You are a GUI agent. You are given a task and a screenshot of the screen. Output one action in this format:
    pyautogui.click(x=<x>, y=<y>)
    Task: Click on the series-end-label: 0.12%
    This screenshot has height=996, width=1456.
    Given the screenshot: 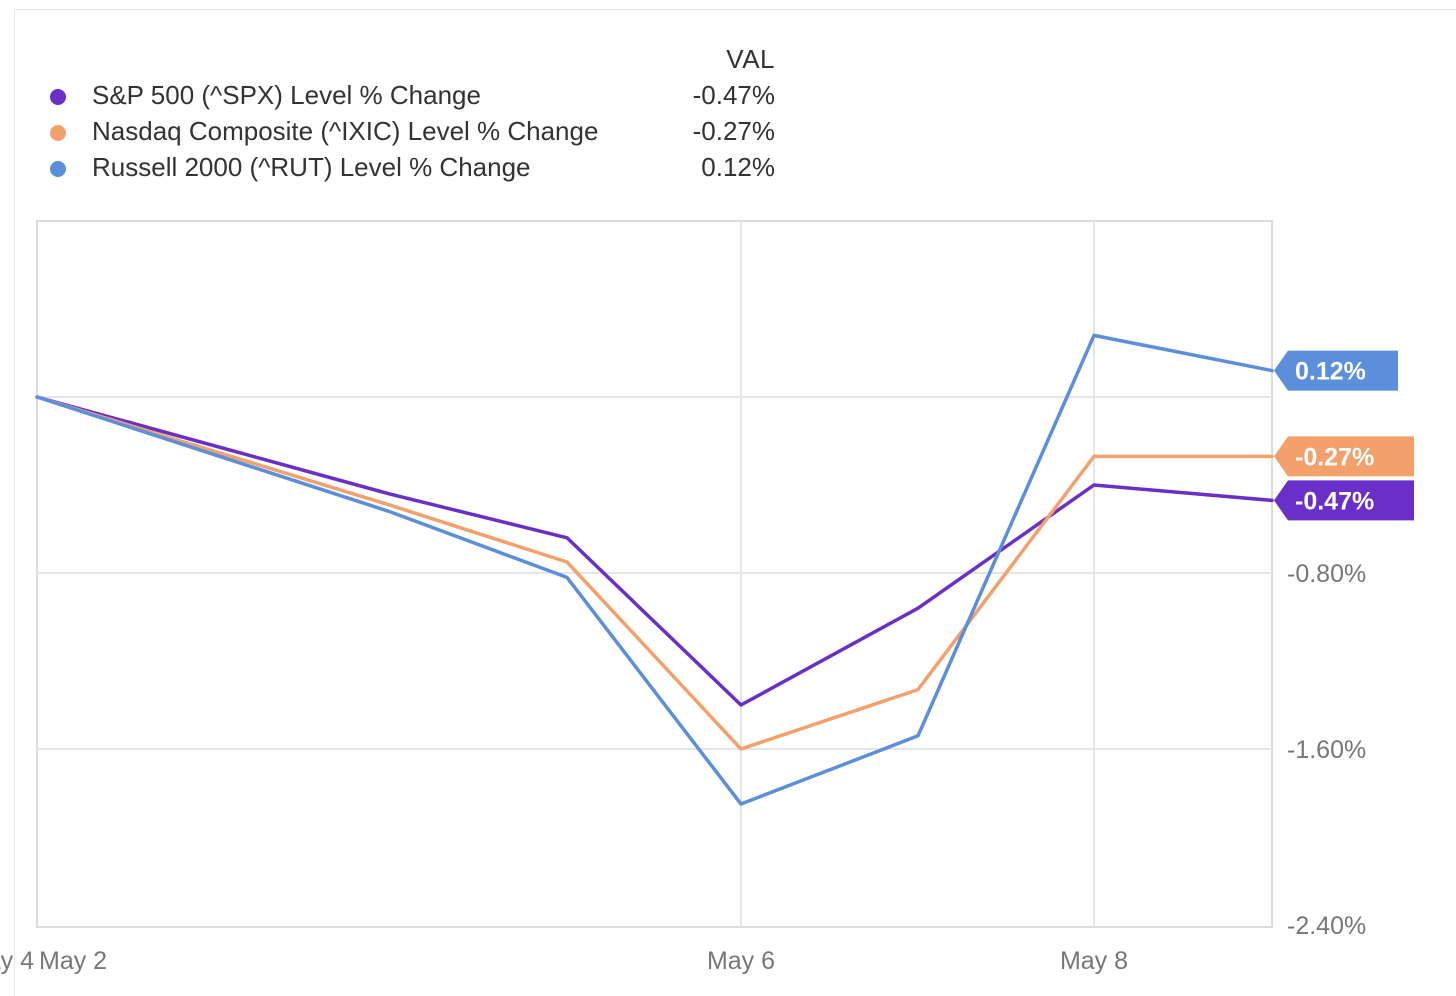 What is the action you would take?
    pyautogui.click(x=1330, y=372)
    